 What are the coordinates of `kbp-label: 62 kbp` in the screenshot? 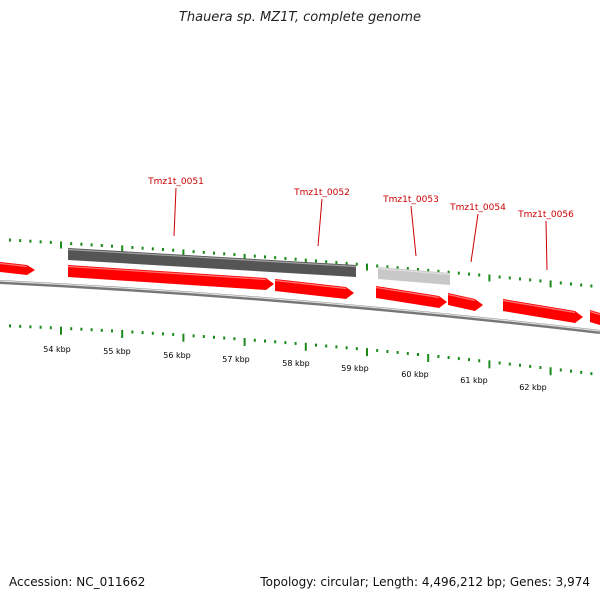 It's located at (533, 387).